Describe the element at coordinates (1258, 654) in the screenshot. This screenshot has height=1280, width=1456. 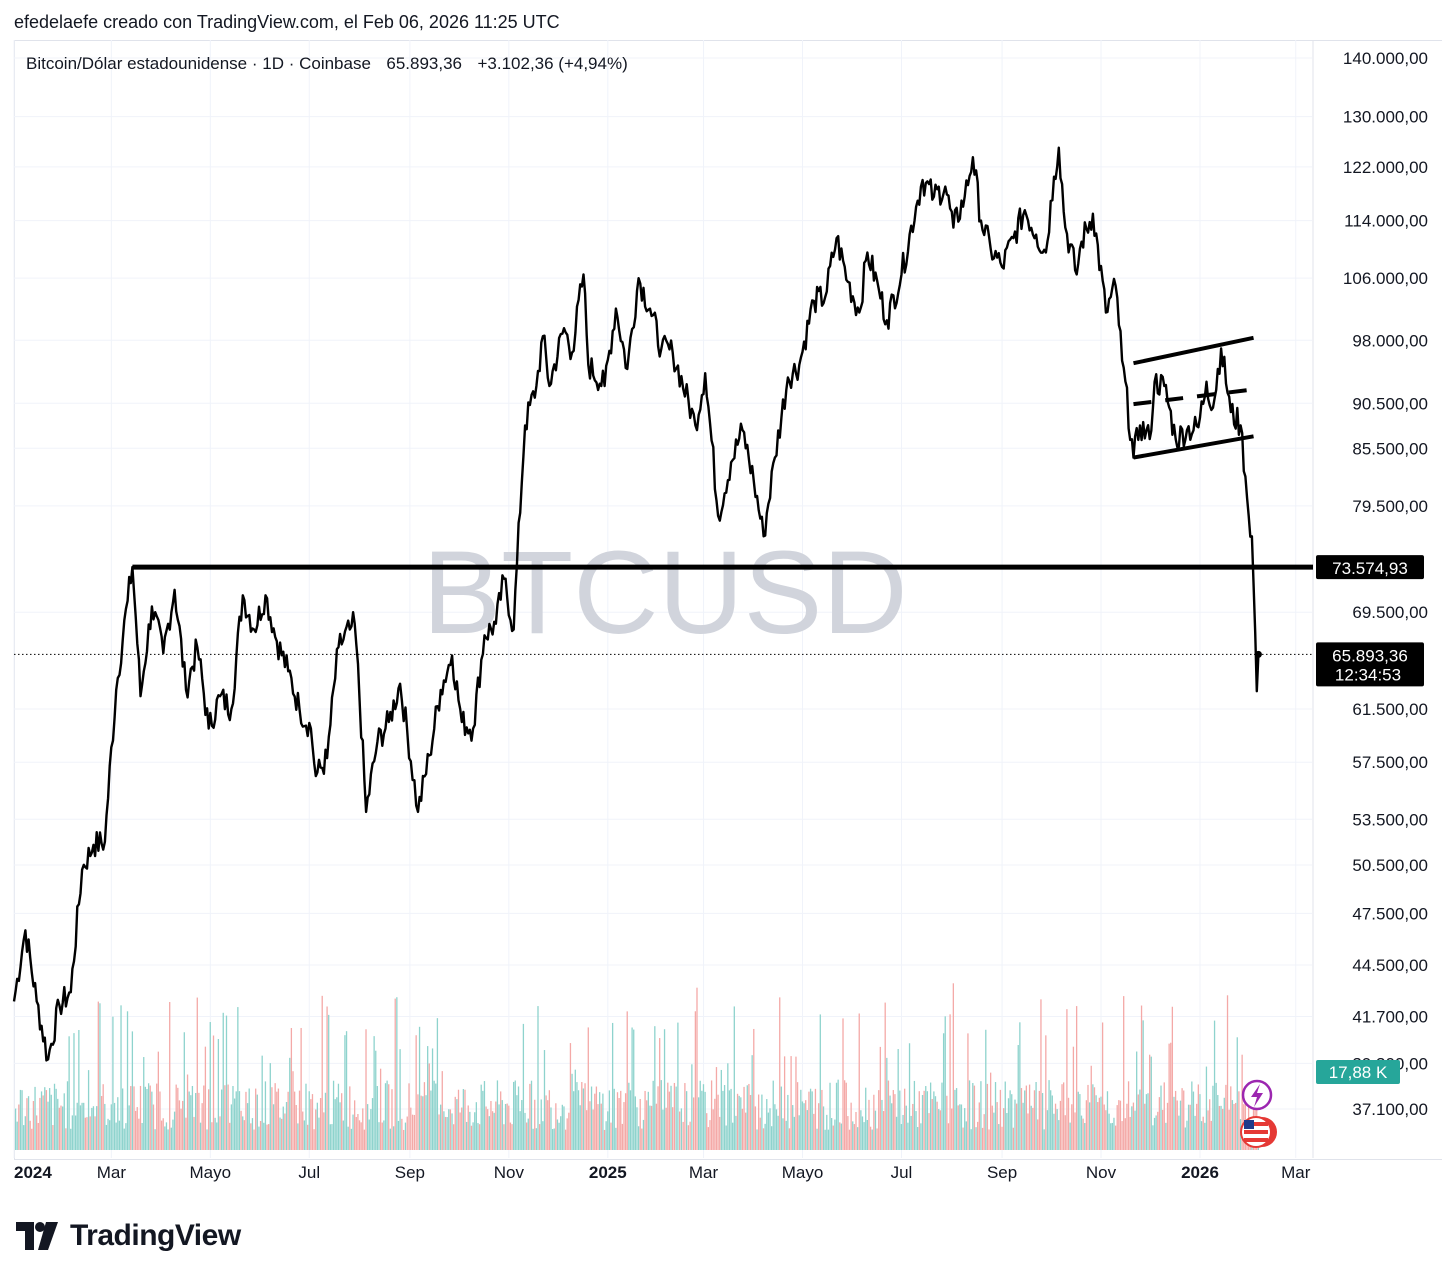
I see `last-price-marker` at that location.